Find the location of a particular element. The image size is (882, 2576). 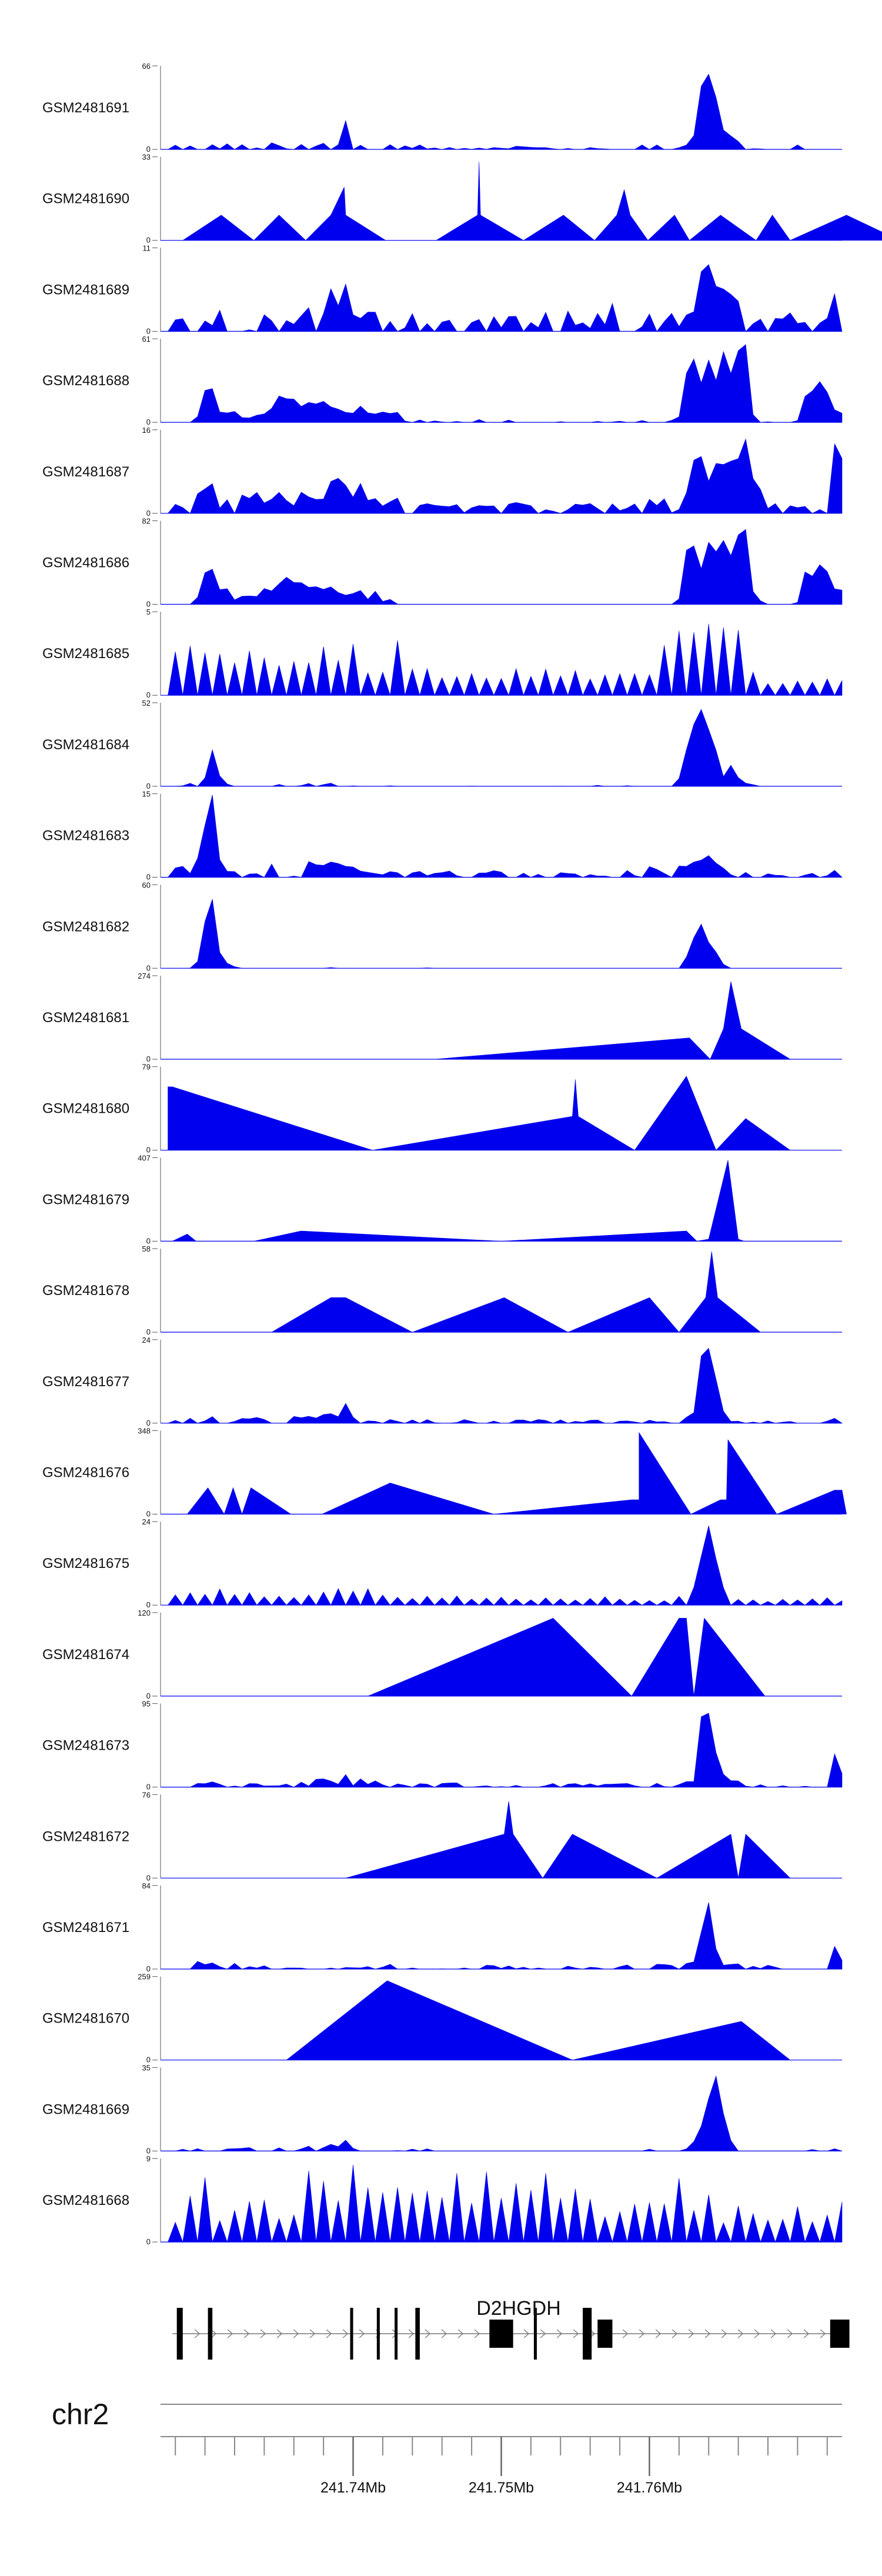

track-label: GSM2481683 is located at coordinates (85, 836).